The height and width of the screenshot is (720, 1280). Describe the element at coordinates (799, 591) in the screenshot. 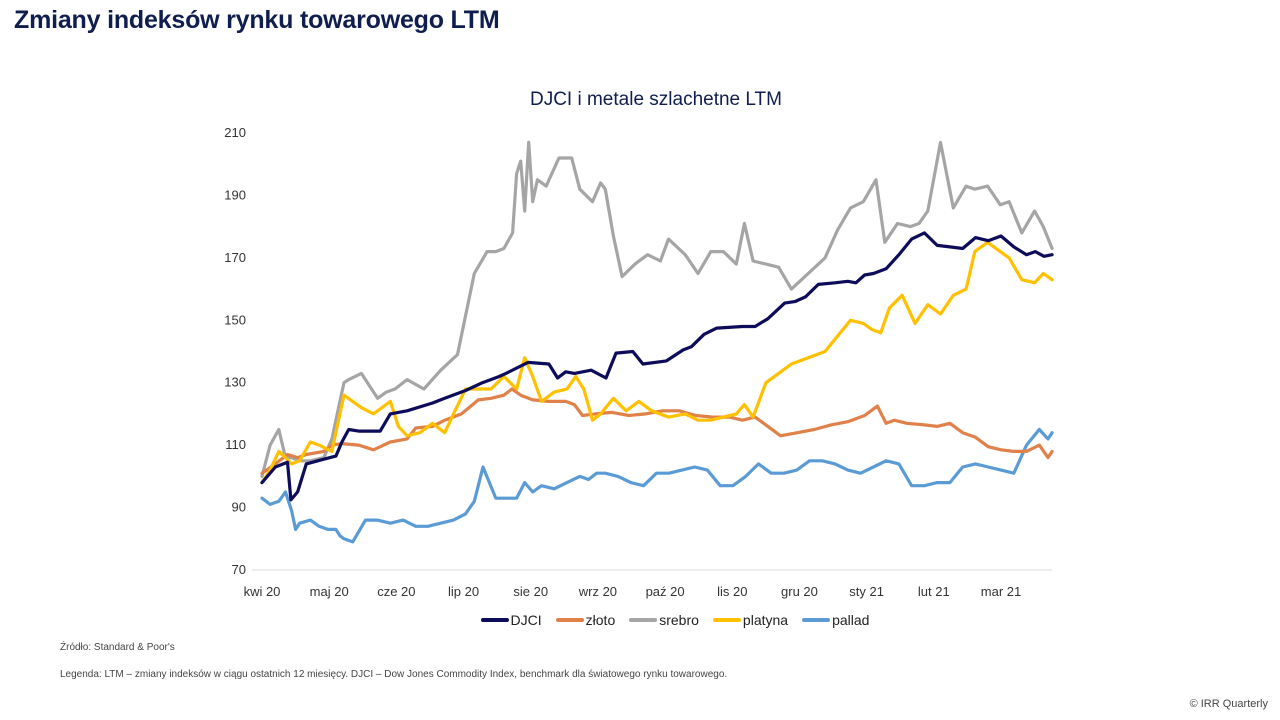

I see `x-tick-label: gru 20` at that location.